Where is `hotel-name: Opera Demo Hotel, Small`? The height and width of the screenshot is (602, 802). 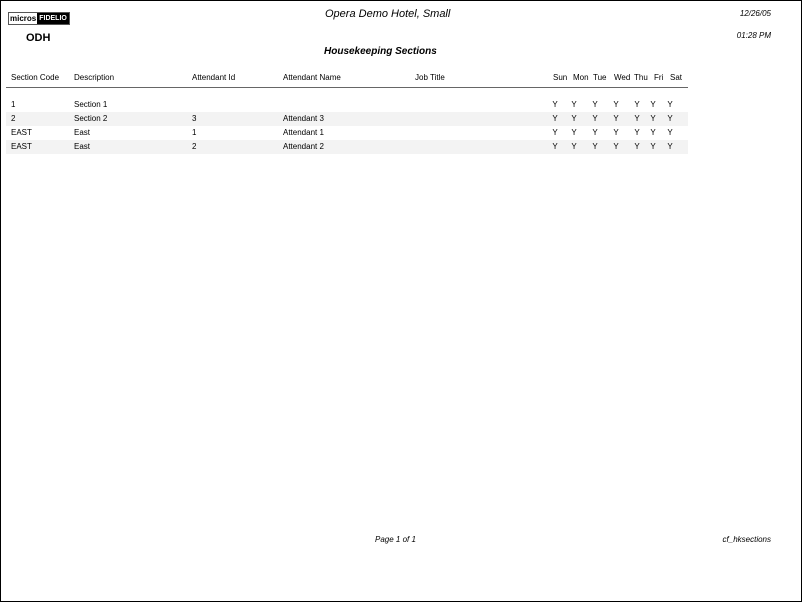 hotel-name: Opera Demo Hotel, Small is located at coordinates (388, 14).